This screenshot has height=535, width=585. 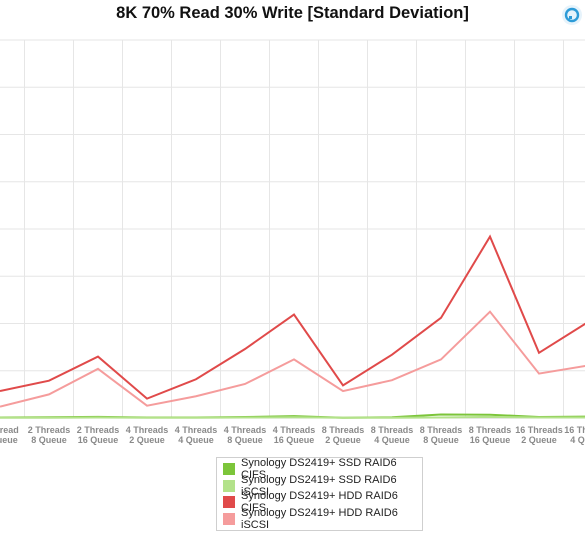 I want to click on x-tick-label: 4 Threads 8 Queue, so click(x=245, y=435).